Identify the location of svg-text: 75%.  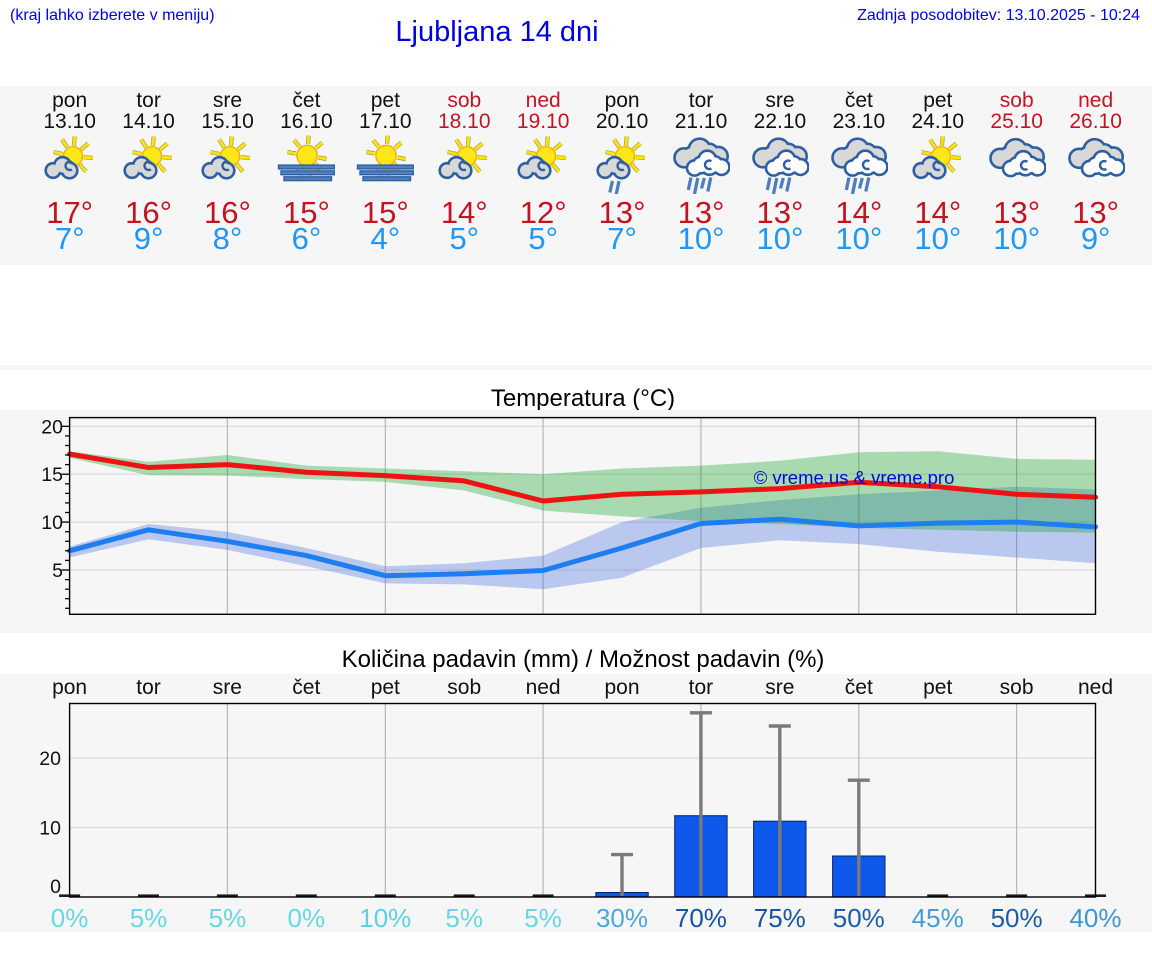
(780, 917).